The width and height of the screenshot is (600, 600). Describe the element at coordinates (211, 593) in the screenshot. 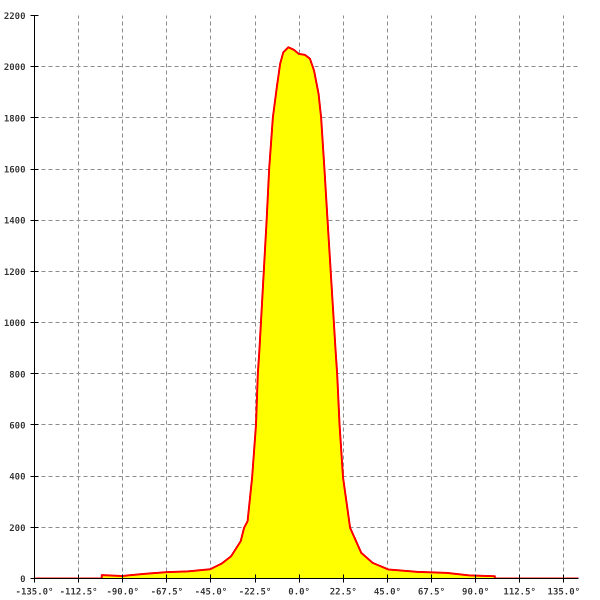

I see `x-tick-label: -45.0°` at that location.